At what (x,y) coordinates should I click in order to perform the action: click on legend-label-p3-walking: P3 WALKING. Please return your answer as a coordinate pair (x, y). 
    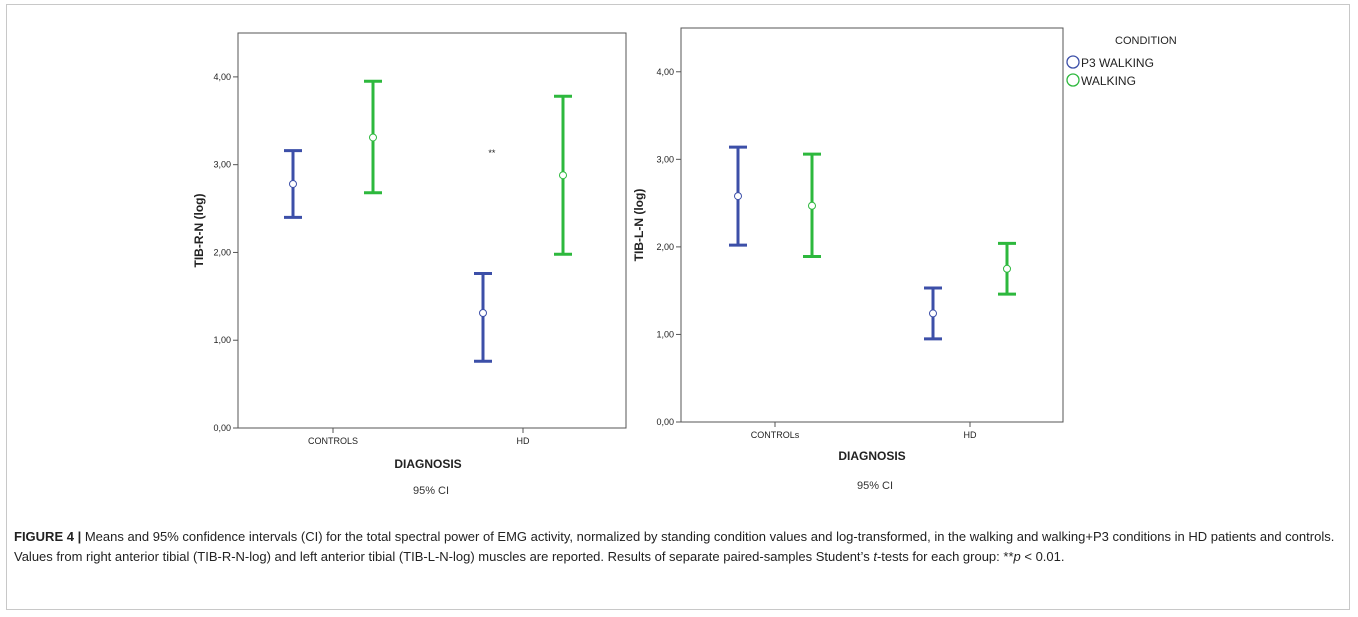
    Looking at the image, I should click on (1117, 63).